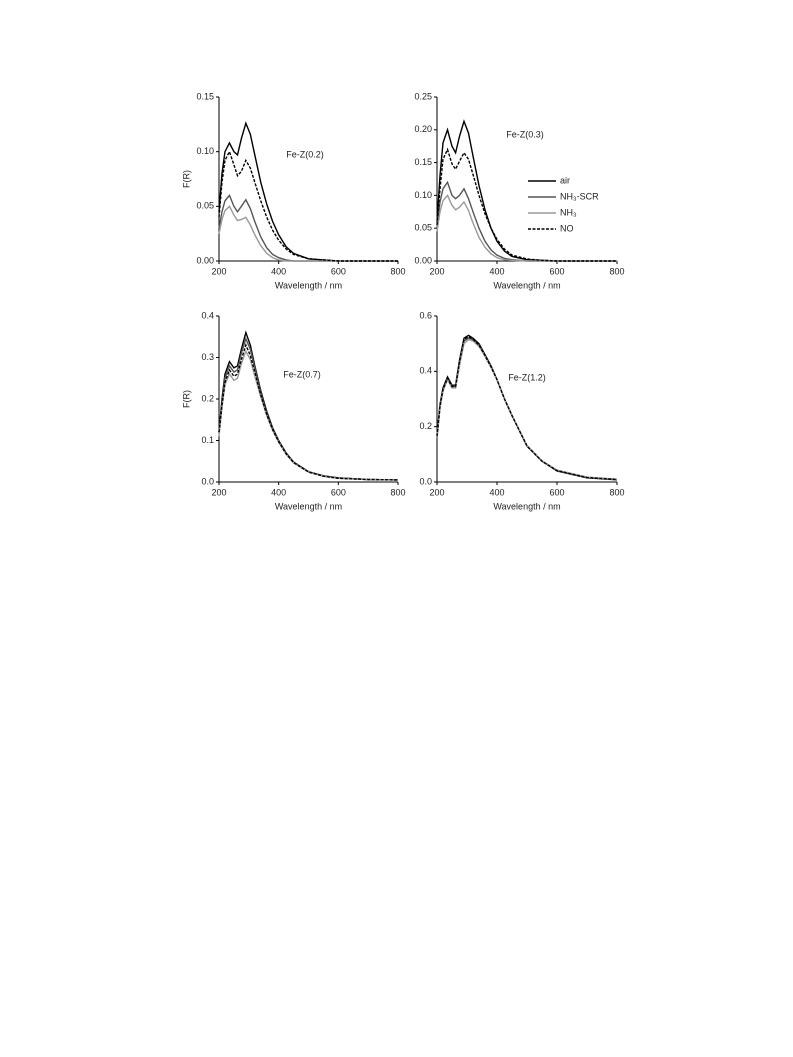 This screenshot has width=793, height=1057. Describe the element at coordinates (525, 134) in the screenshot. I see `chart-title: Fe-Z(0.3)` at that location.